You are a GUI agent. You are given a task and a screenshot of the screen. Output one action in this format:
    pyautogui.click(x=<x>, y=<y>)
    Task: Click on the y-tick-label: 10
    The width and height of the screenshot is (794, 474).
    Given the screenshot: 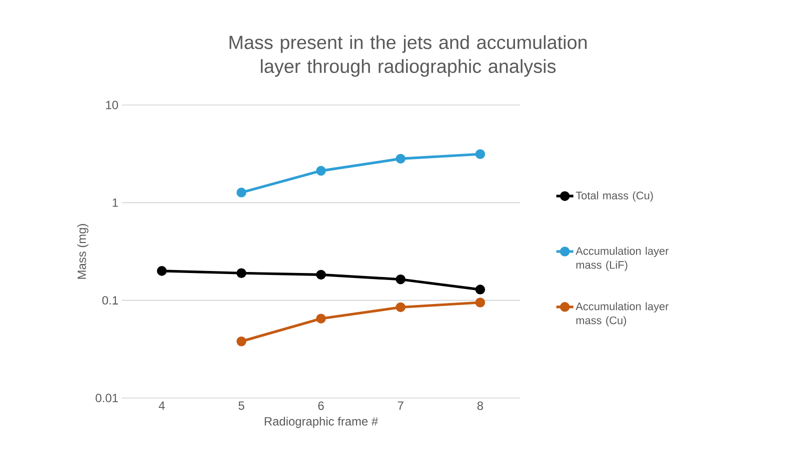 What is the action you would take?
    pyautogui.click(x=112, y=105)
    